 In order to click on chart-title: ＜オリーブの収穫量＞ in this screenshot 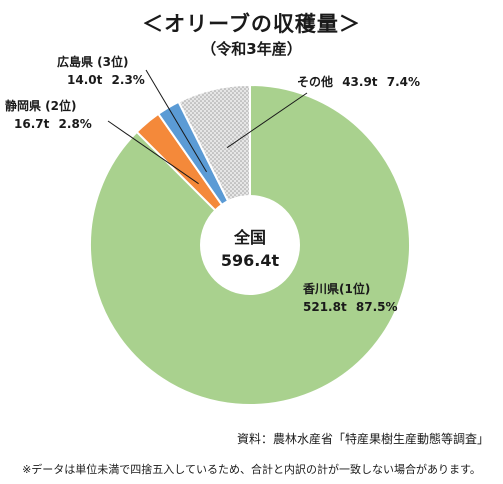, I will do `click(251, 24)`.